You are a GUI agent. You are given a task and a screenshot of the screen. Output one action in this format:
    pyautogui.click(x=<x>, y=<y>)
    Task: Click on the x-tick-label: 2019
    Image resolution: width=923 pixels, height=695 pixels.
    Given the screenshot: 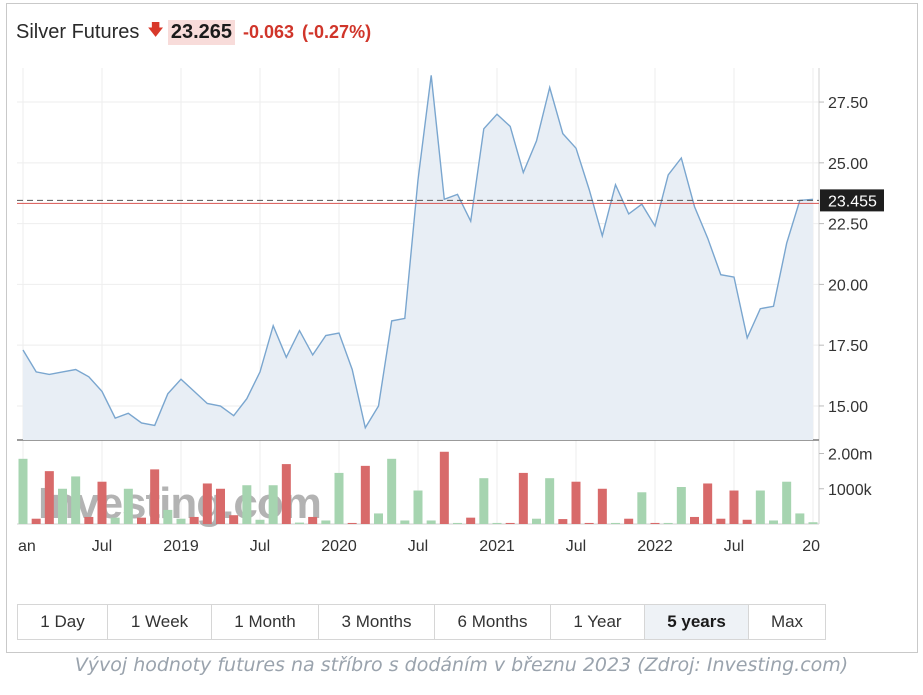 What is the action you would take?
    pyautogui.click(x=181, y=546)
    